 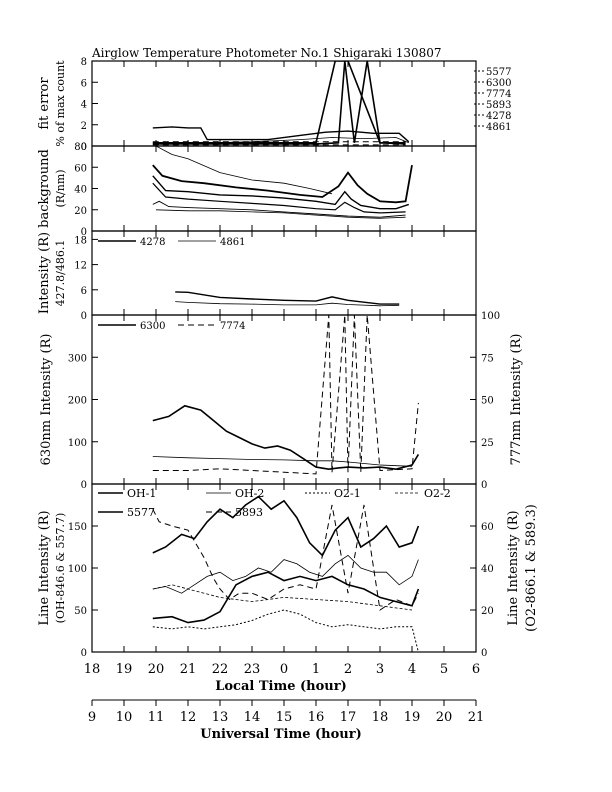 I want to click on y-tick-label: 40, so click(x=80, y=190).